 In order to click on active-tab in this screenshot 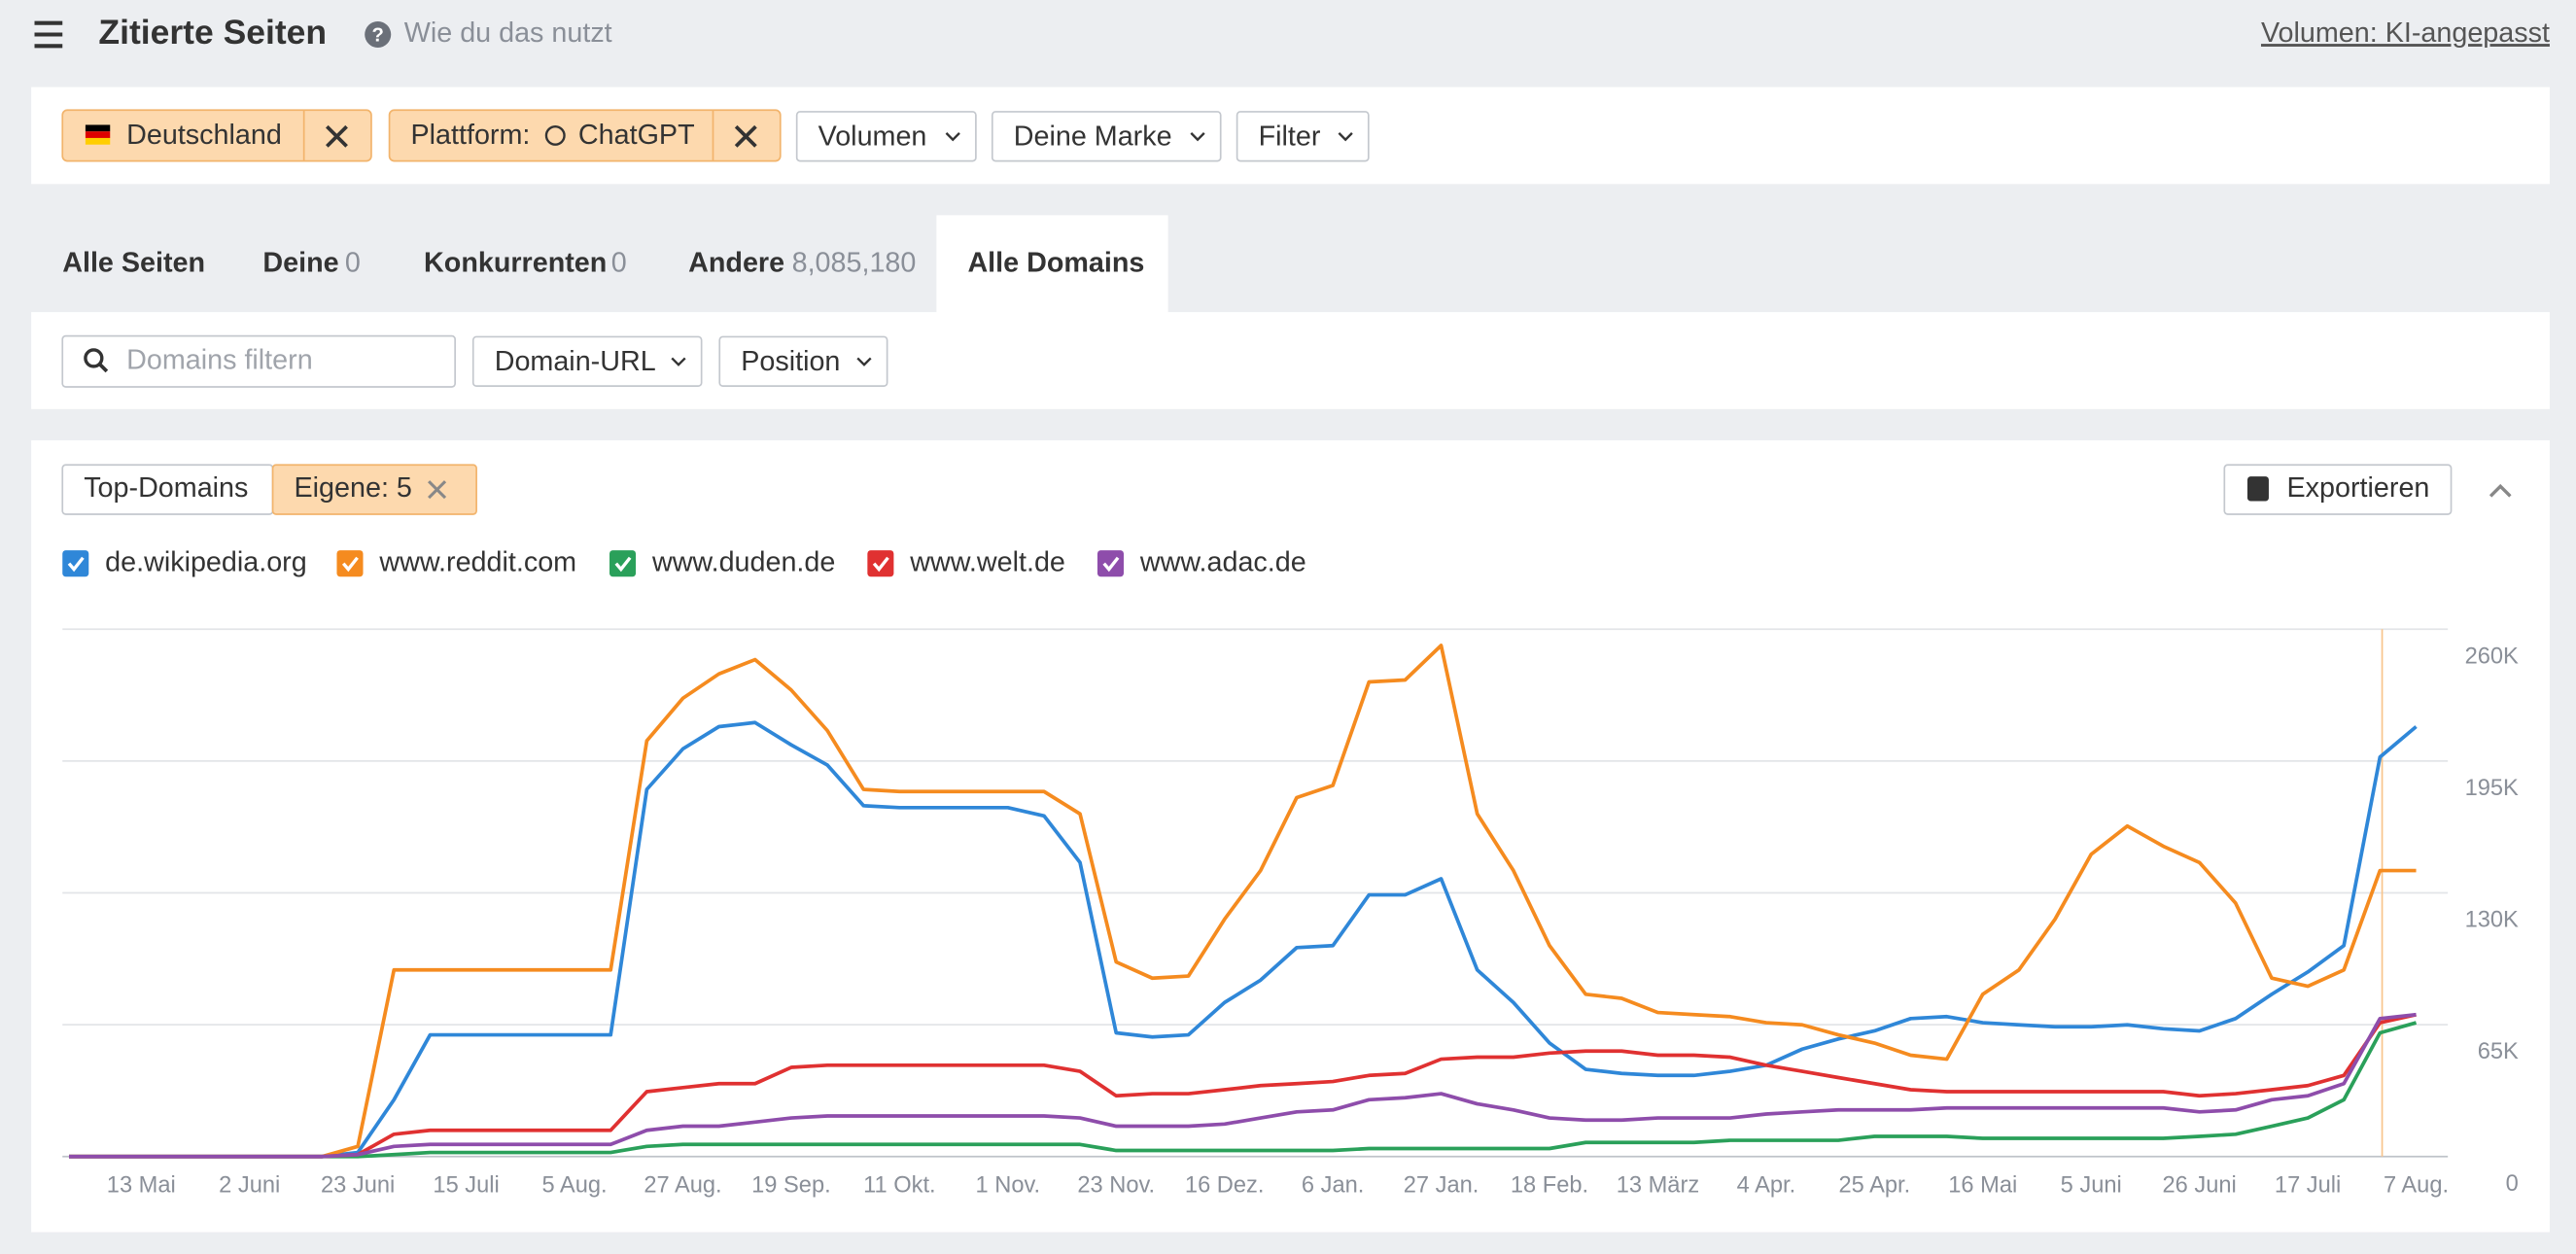, I will do `click(1052, 264)`.